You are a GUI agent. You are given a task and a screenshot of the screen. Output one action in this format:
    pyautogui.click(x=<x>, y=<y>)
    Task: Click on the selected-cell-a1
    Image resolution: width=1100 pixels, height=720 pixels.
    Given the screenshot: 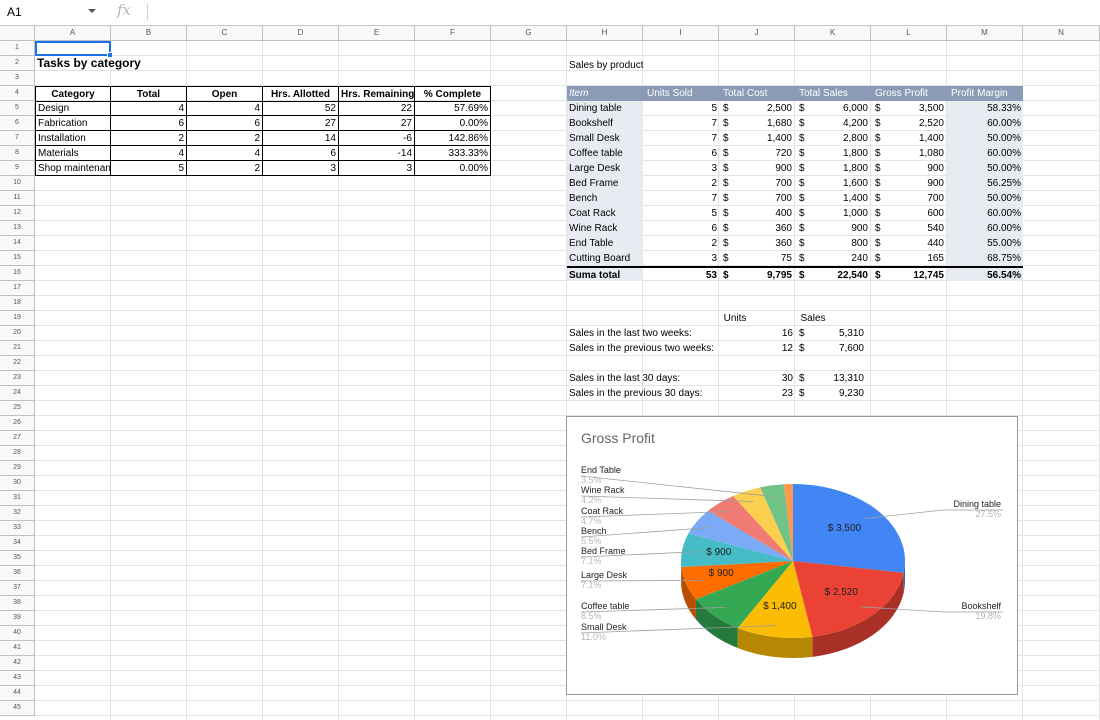 What is the action you would take?
    pyautogui.click(x=73, y=48)
    